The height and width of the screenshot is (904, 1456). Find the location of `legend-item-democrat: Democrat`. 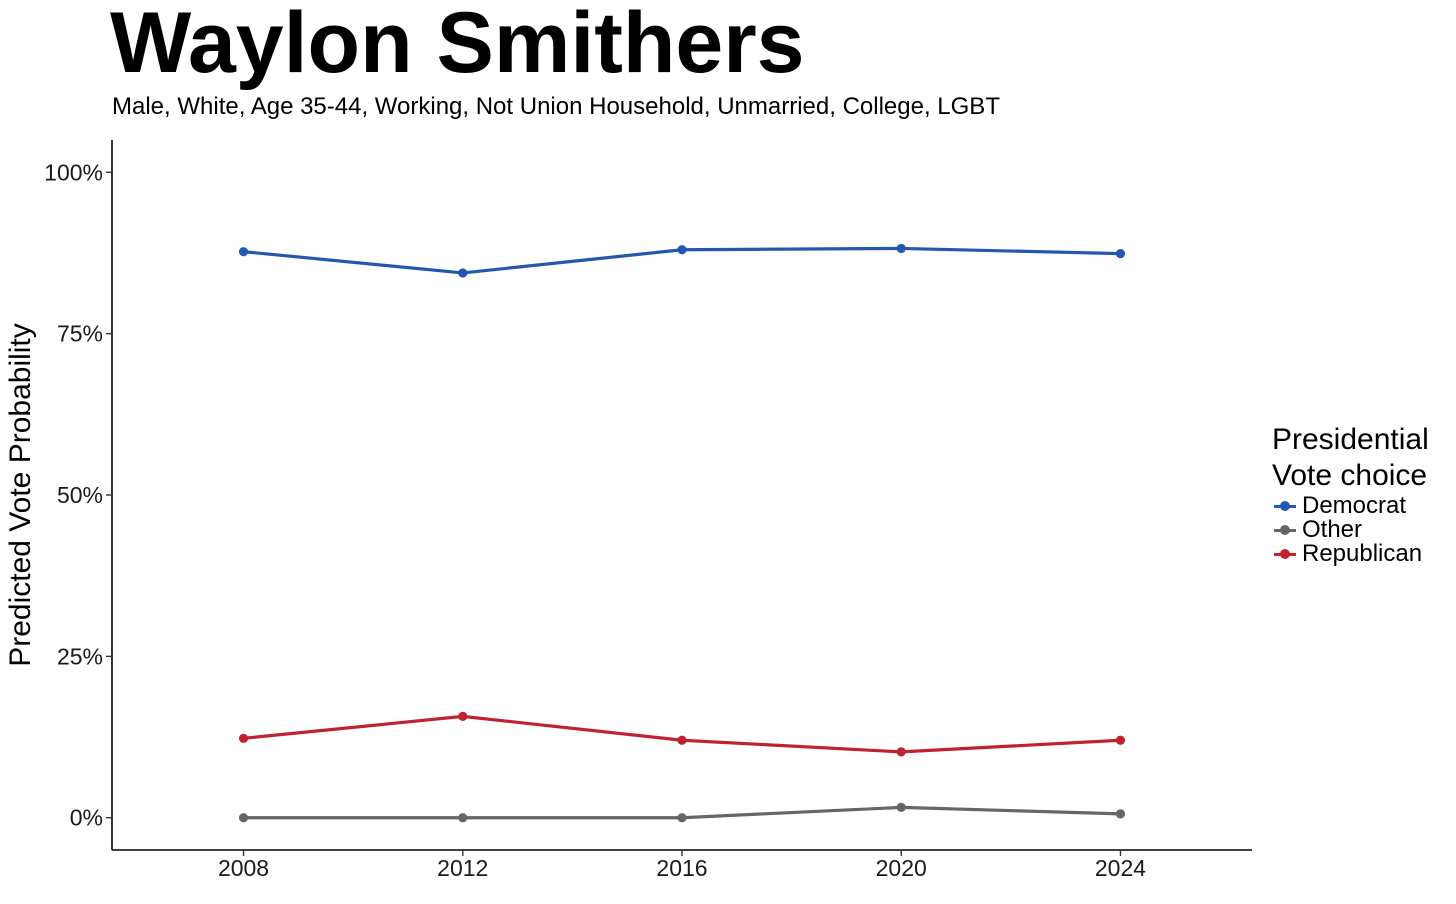

legend-item-democrat: Democrat is located at coordinates (1350, 506).